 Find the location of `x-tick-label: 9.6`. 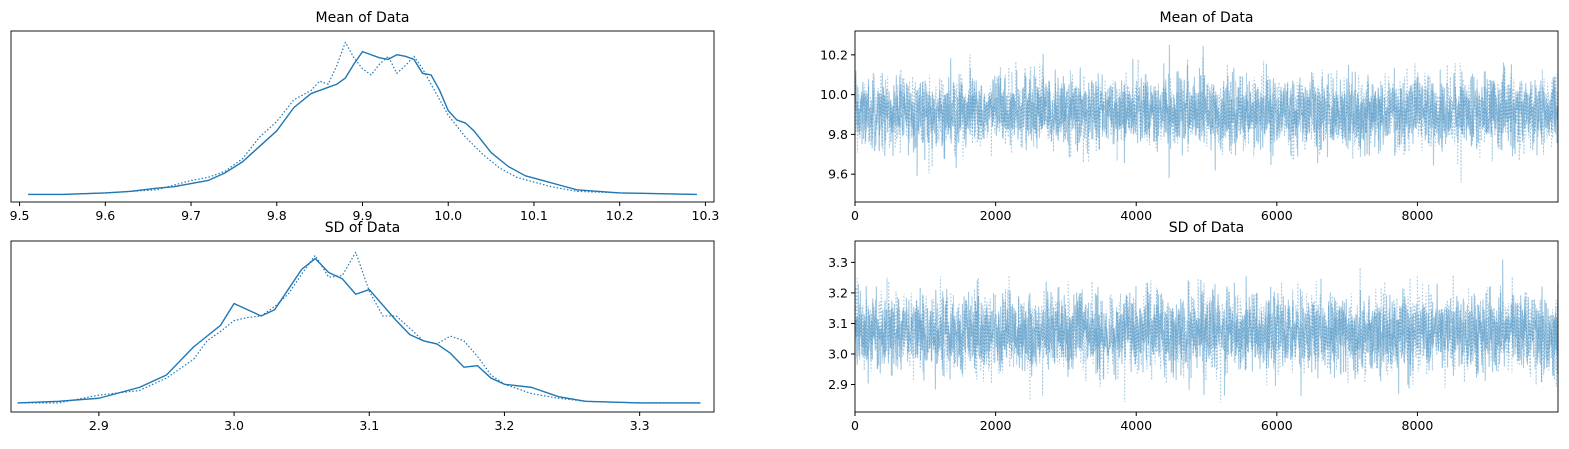

x-tick-label: 9.6 is located at coordinates (105, 215).